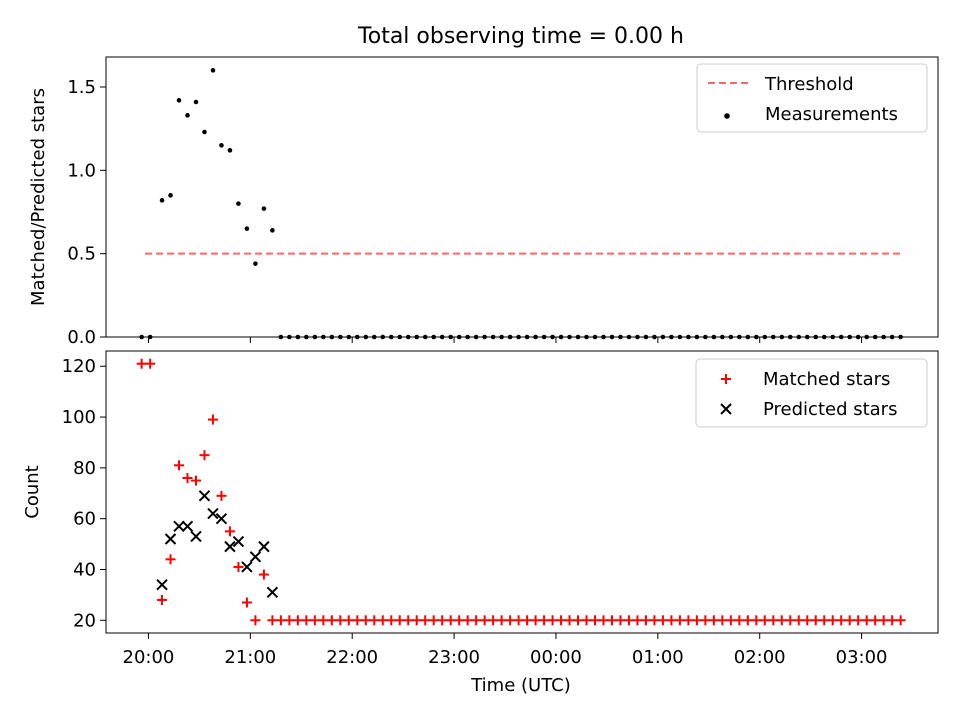 This screenshot has width=960, height=725. Describe the element at coordinates (811, 393) in the screenshot. I see `bottom-legend: Matched stars Predicted stars` at that location.